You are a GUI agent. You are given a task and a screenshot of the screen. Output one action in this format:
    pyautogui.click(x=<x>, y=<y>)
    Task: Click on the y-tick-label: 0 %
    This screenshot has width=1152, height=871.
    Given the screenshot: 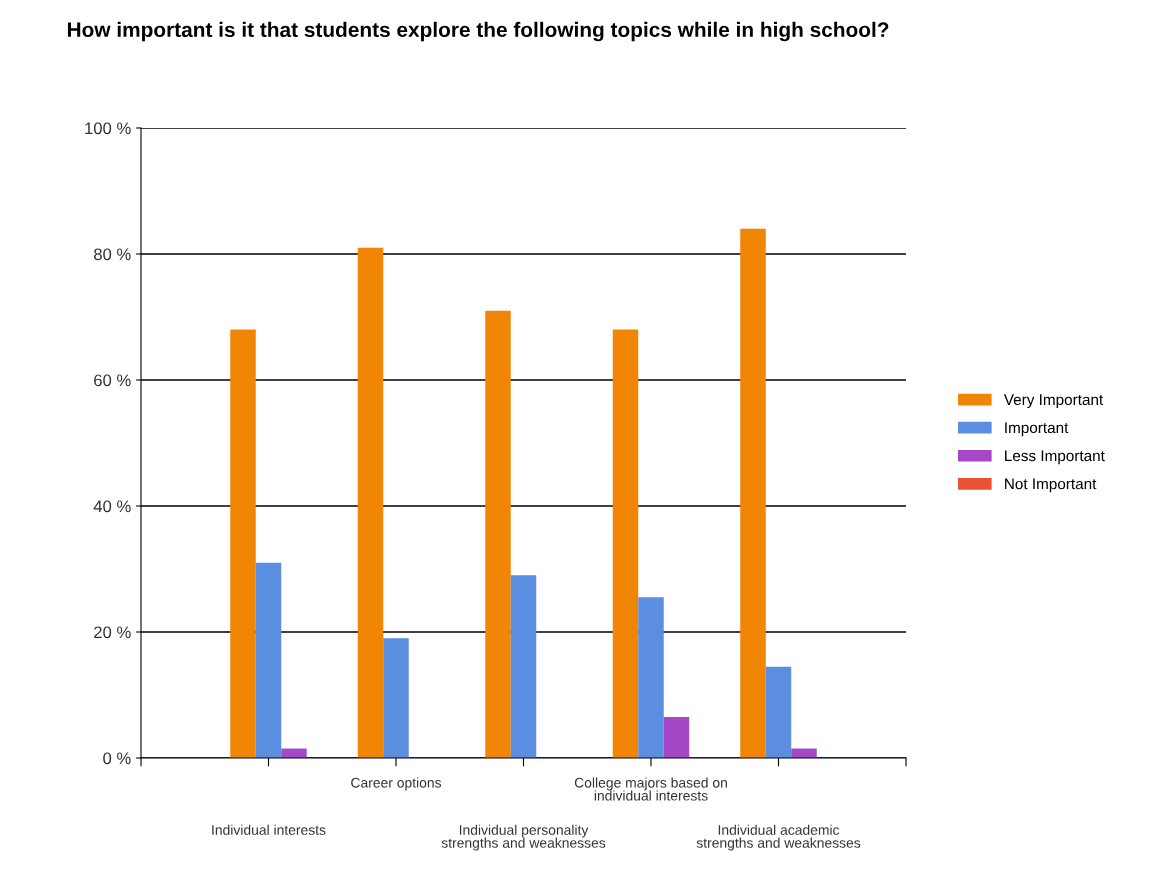 What is the action you would take?
    pyautogui.click(x=117, y=758)
    